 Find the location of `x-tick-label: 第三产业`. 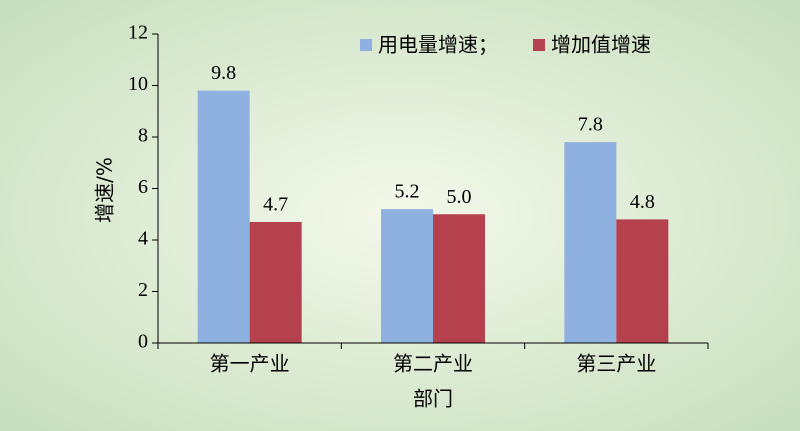

x-tick-label: 第三产业 is located at coordinates (616, 364).